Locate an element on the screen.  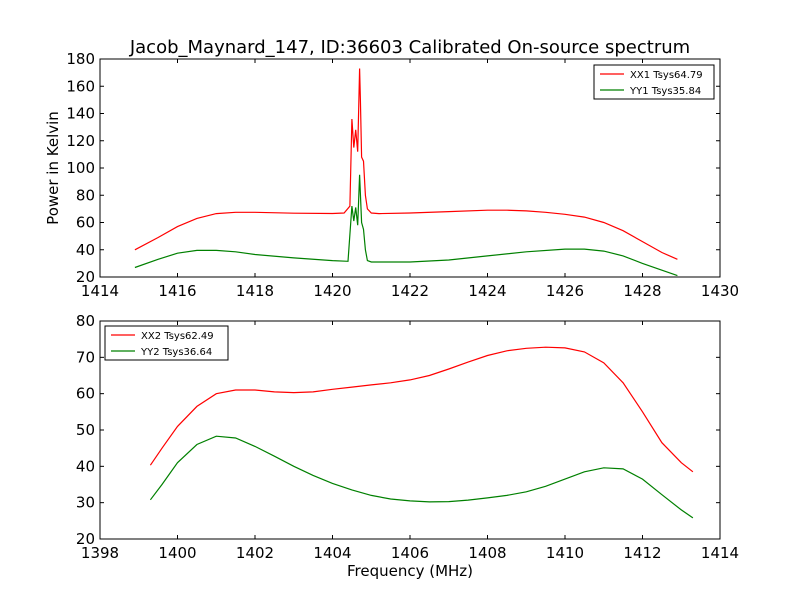
x-tick-label: 1422 is located at coordinates (410, 291).